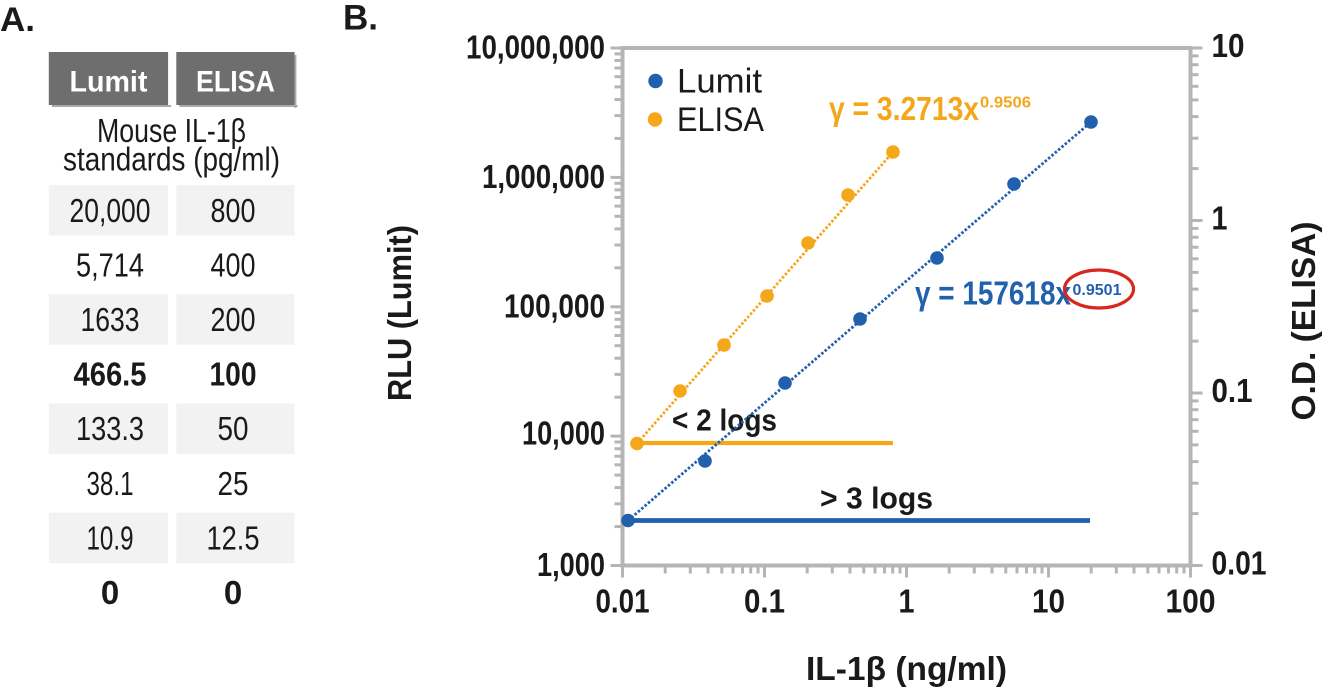 The width and height of the screenshot is (1330, 691). What do you see at coordinates (17, 20) in the screenshot?
I see `svg-text: A.` at bounding box center [17, 20].